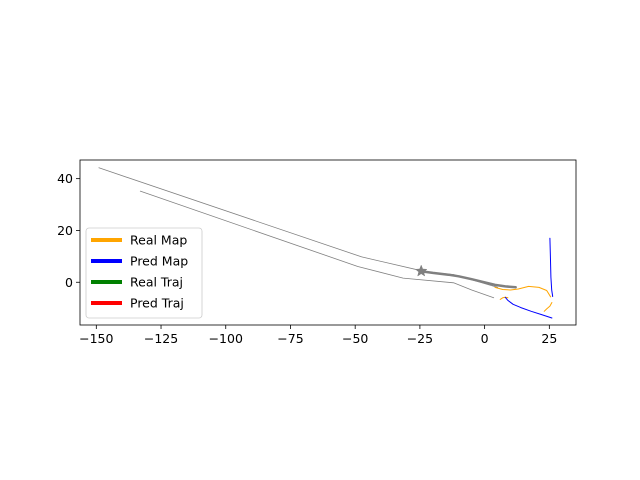 This screenshot has width=640, height=480. Describe the element at coordinates (355, 338) in the screenshot. I see `x-tick-label: −50` at that location.